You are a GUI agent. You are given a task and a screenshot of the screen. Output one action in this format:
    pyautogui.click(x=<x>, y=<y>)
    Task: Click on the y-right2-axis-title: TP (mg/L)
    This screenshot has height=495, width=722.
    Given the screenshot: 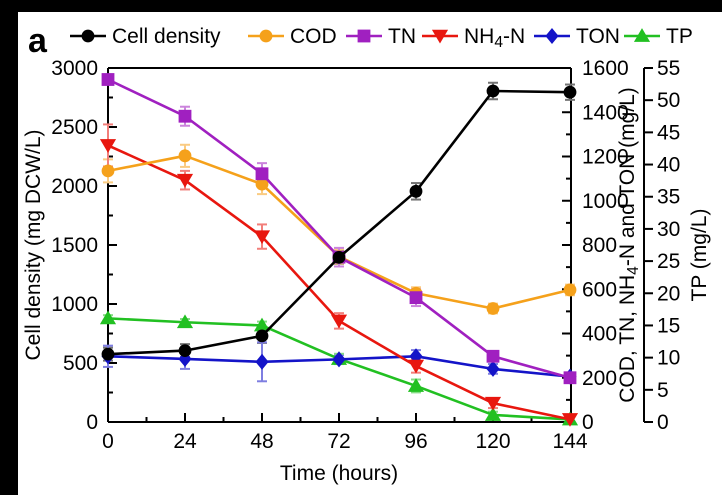 What is the action you would take?
    pyautogui.click(x=699, y=255)
    